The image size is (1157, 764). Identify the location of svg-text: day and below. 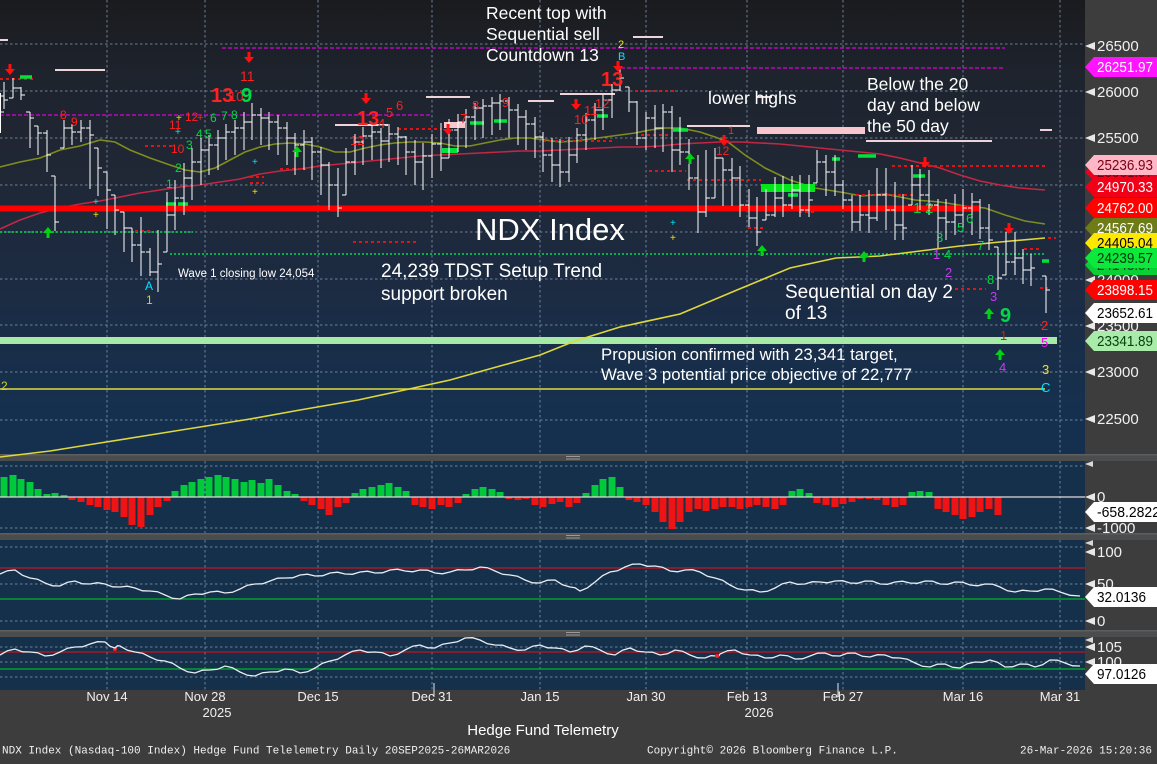
(923, 105).